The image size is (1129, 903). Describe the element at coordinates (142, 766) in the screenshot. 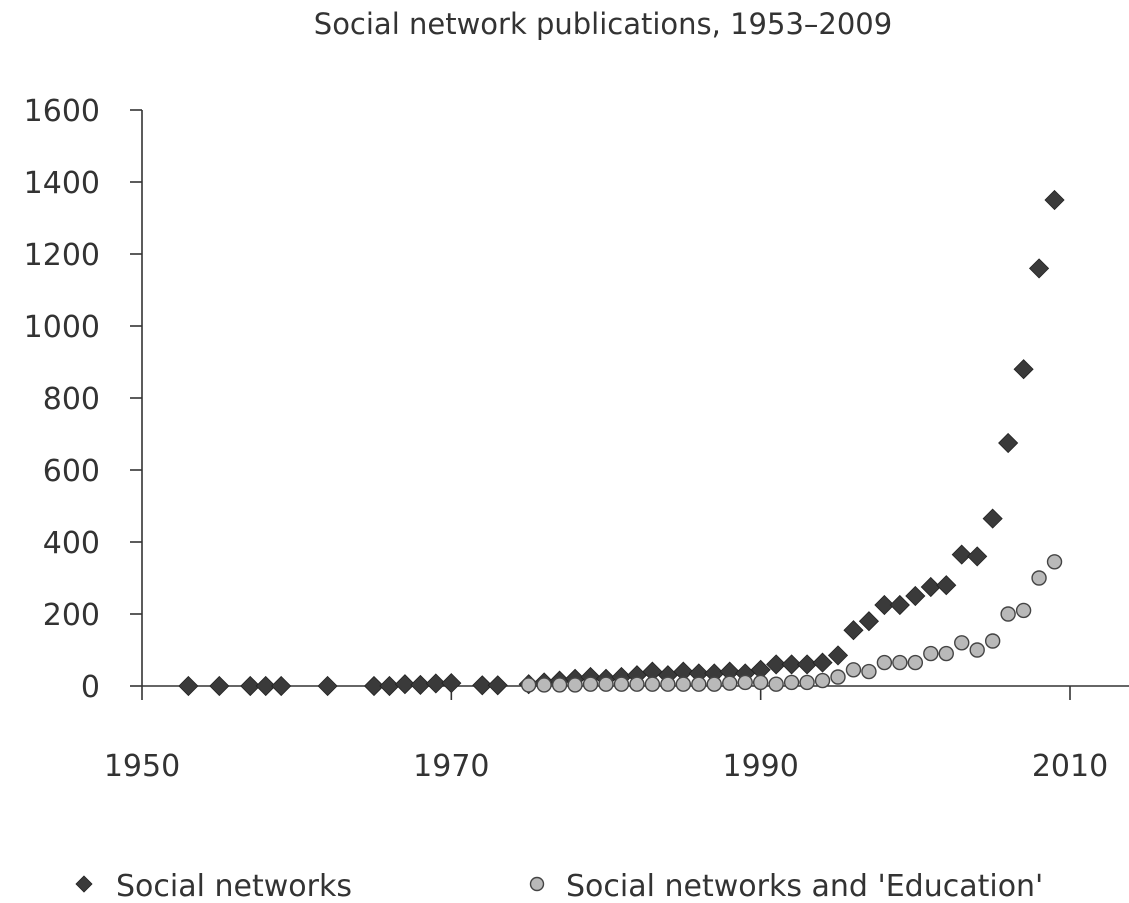

I see `x-tick-label: 1950` at that location.